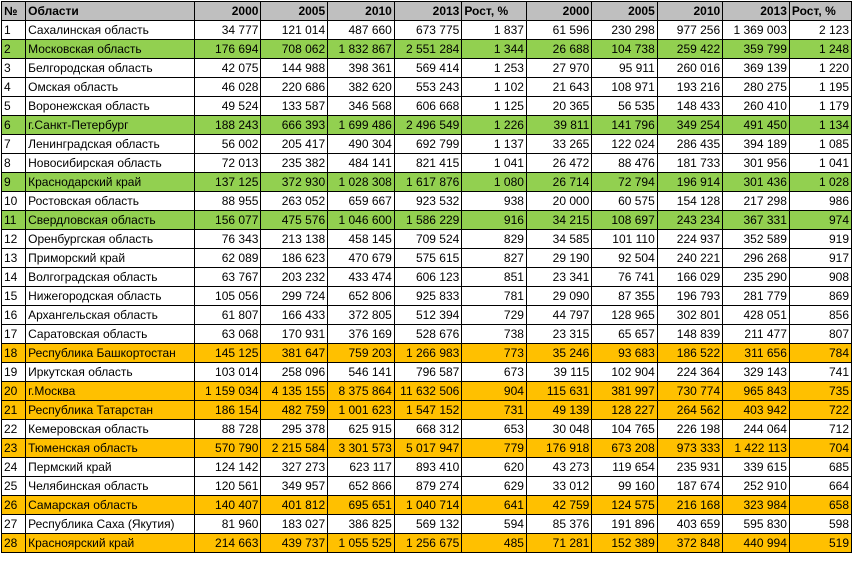 Image resolution: width=852 pixels, height=562 pixels. I want to click on cell-2013-a: 821 415, so click(428, 163).